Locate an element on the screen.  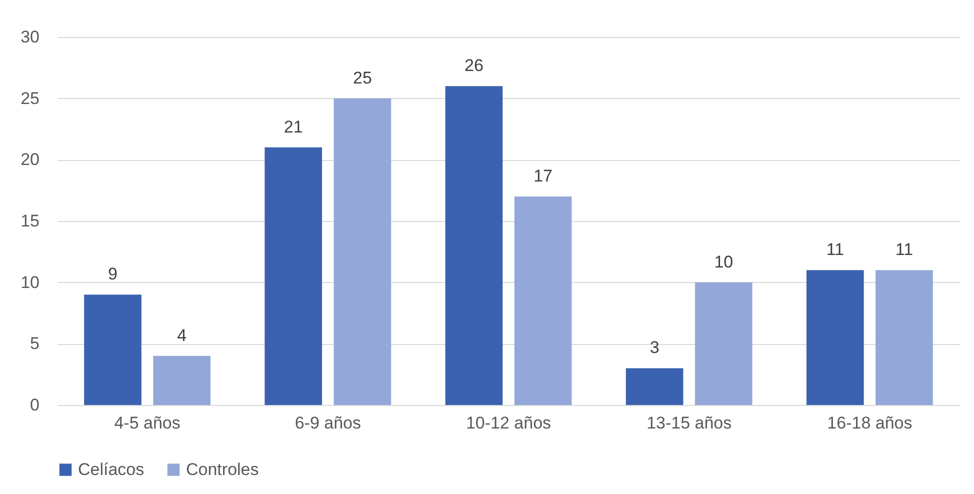
data-label: 10 is located at coordinates (724, 262).